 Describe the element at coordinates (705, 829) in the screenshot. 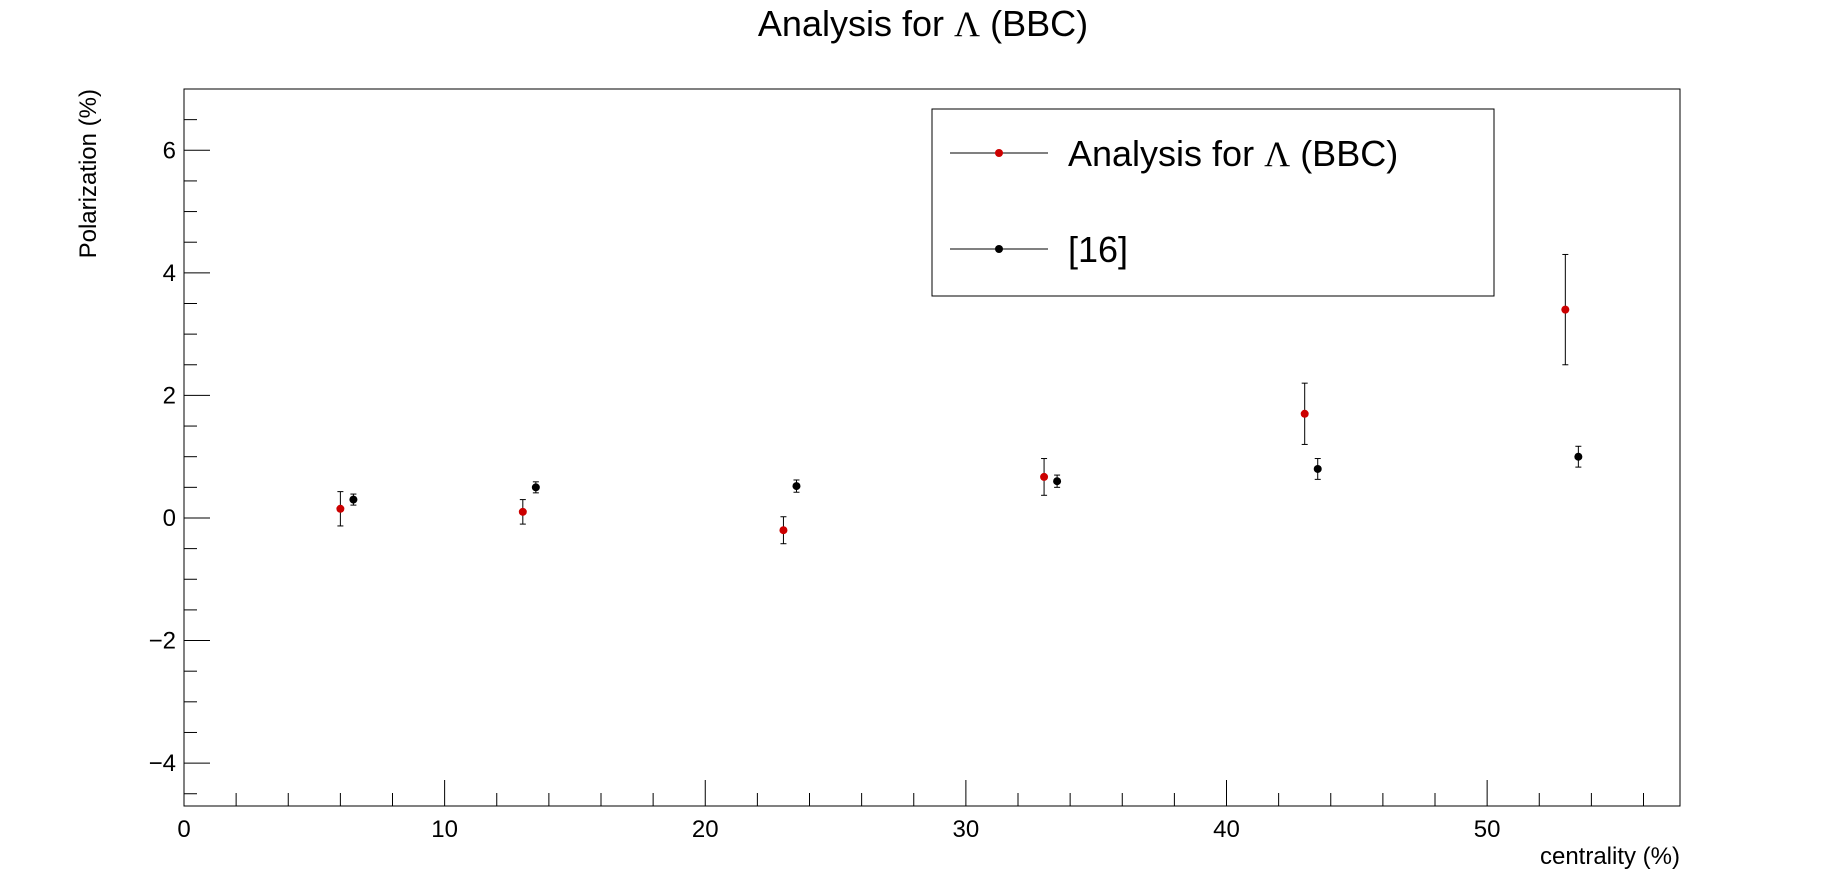

I see `x-tick-label: 20` at that location.